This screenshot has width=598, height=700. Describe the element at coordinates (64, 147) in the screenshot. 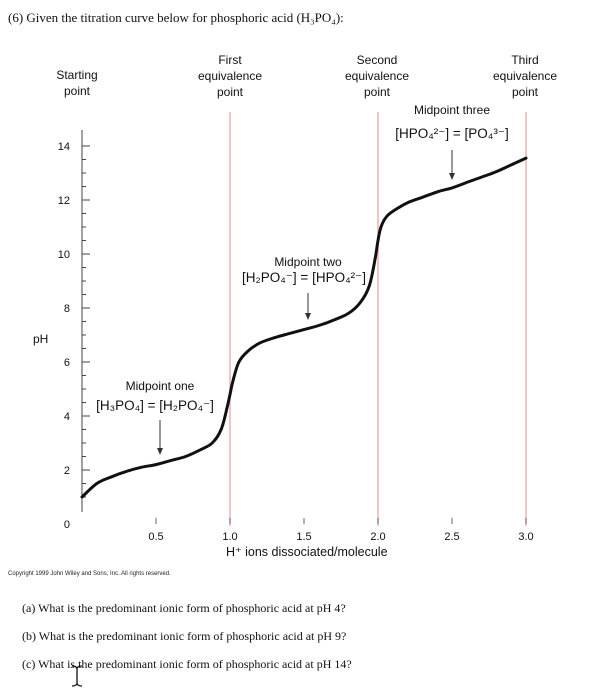

I see `y-tick-label: 14` at that location.